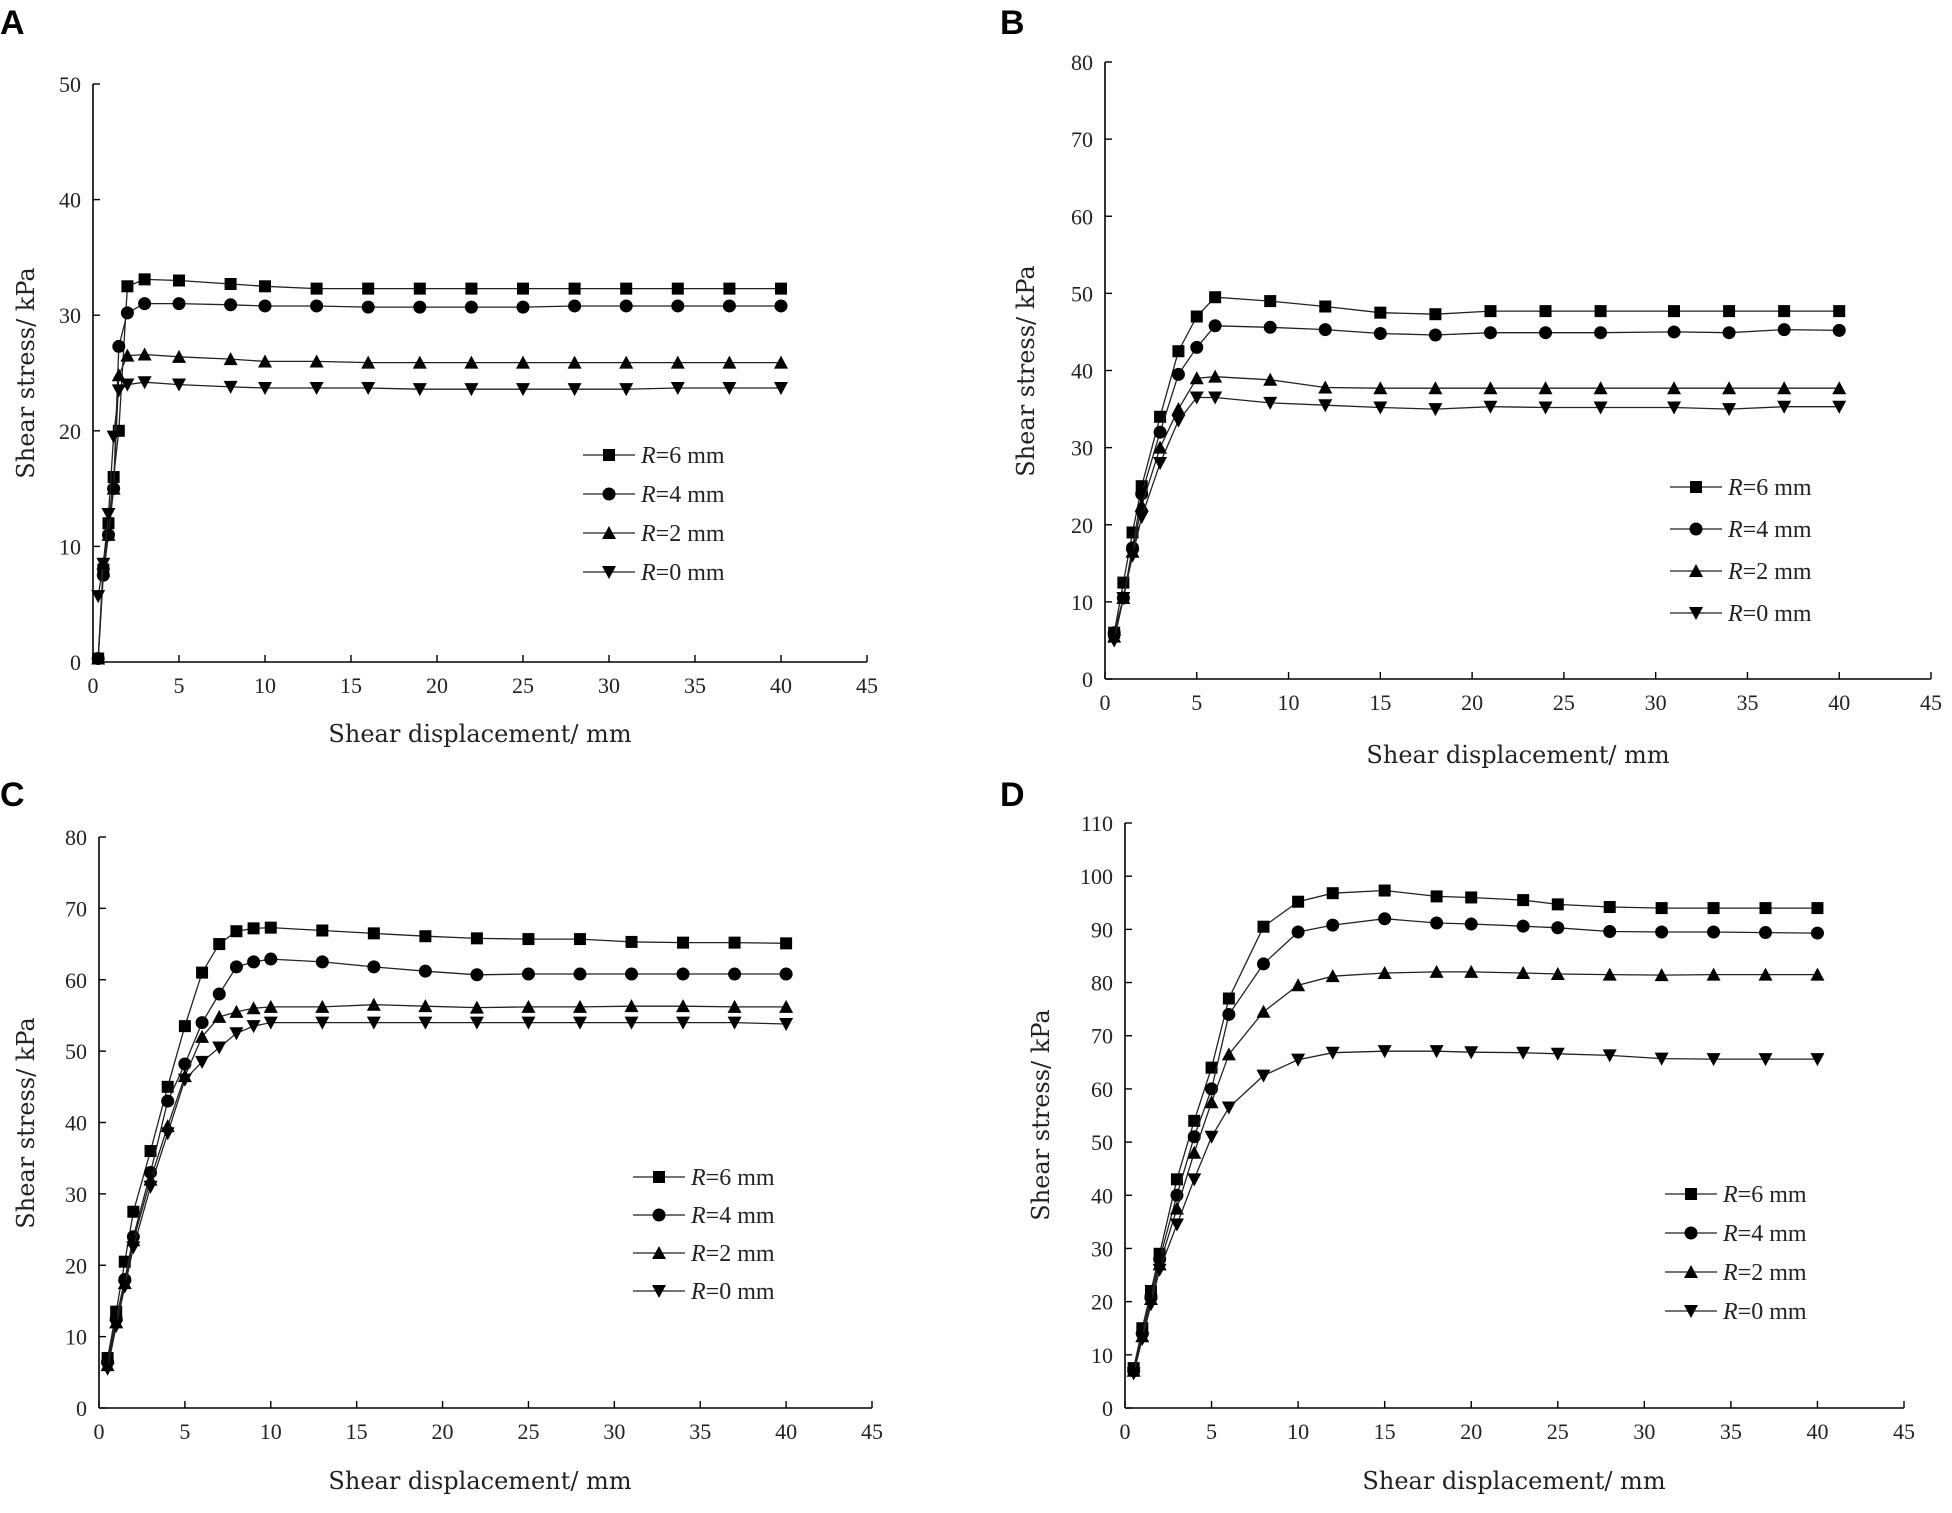 This screenshot has width=1952, height=1513. What do you see at coordinates (1764, 1312) in the screenshot?
I see `legend-label: R=0 mm` at bounding box center [1764, 1312].